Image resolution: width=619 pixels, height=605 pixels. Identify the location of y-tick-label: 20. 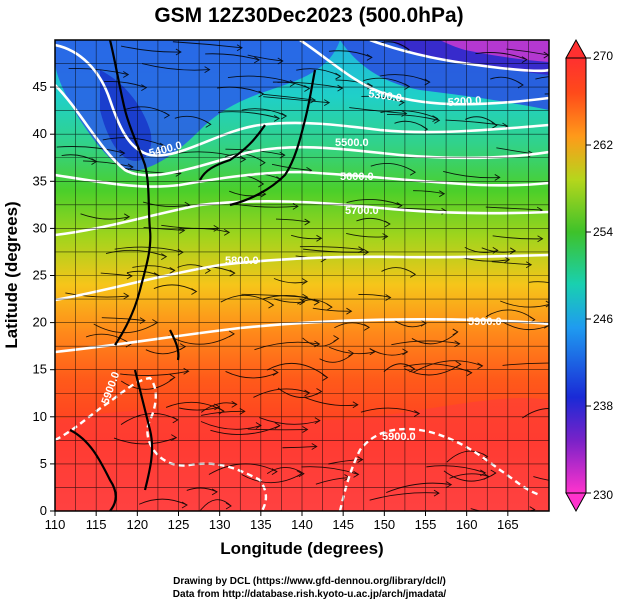
(40, 322).